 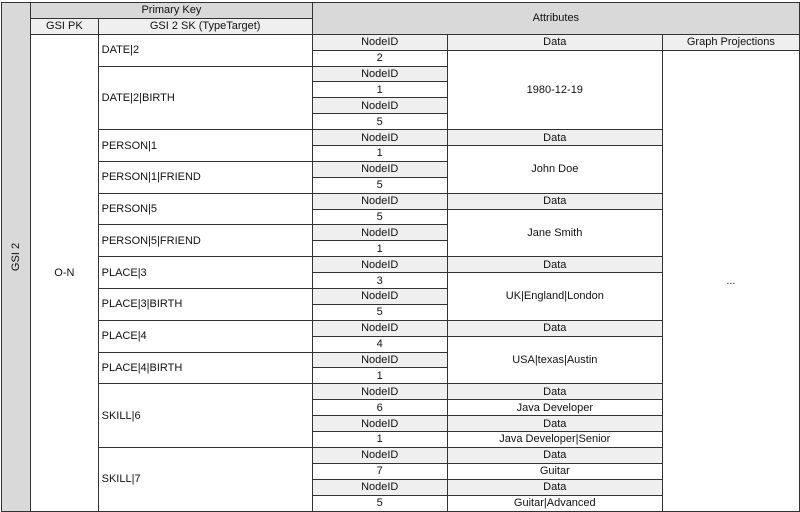 I want to click on table-row: 3 UK|England|London, so click(x=401, y=296).